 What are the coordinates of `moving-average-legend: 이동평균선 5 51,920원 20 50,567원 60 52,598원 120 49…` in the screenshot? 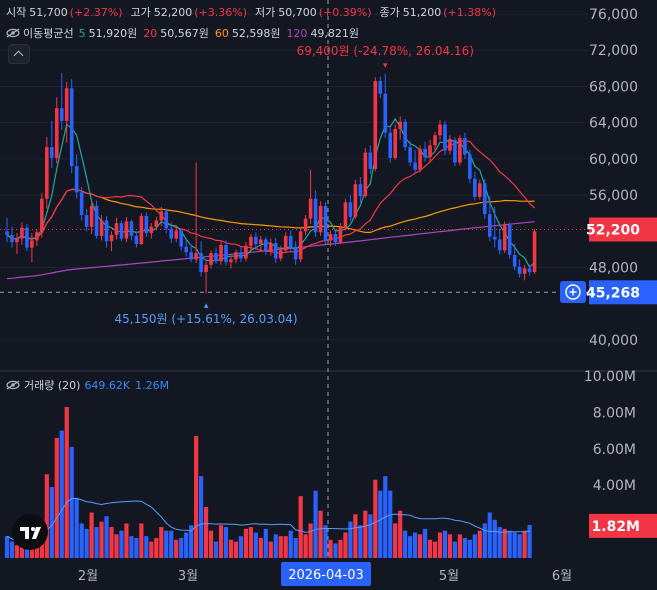 It's located at (185, 33).